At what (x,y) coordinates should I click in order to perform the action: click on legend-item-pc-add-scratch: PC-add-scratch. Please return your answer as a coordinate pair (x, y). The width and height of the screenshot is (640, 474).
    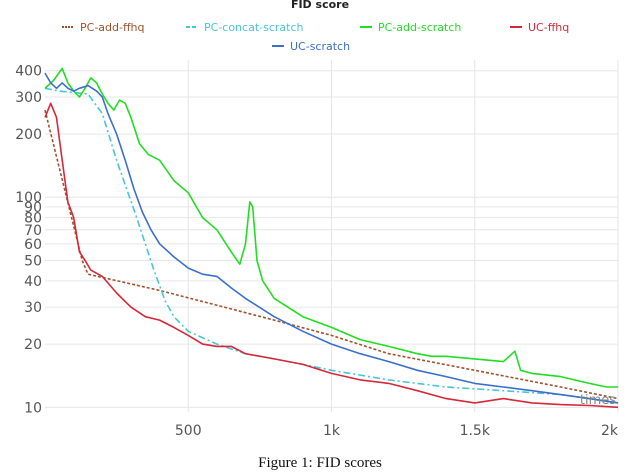
    Looking at the image, I should click on (410, 27).